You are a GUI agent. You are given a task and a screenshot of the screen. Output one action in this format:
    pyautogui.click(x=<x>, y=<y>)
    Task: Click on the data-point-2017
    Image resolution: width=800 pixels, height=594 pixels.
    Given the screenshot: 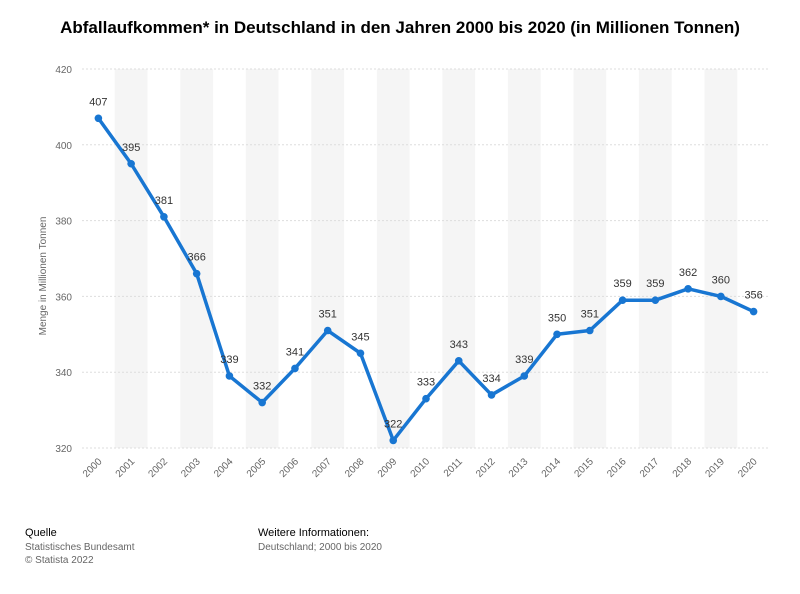 What is the action you would take?
    pyautogui.click(x=655, y=300)
    